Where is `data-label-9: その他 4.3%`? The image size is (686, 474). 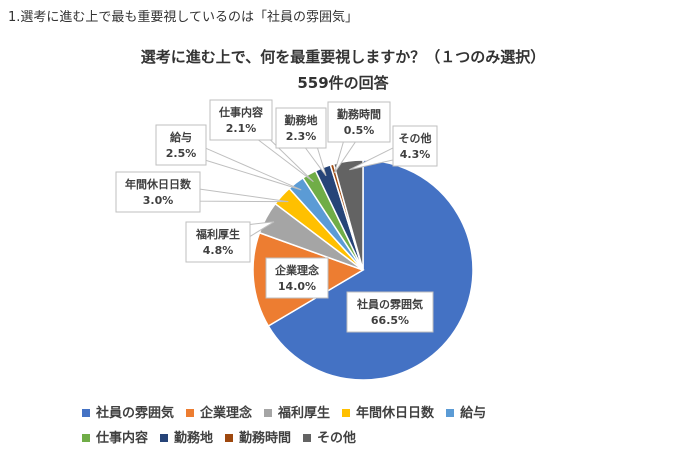
data-label-9: その他 4.3% is located at coordinates (393, 148).